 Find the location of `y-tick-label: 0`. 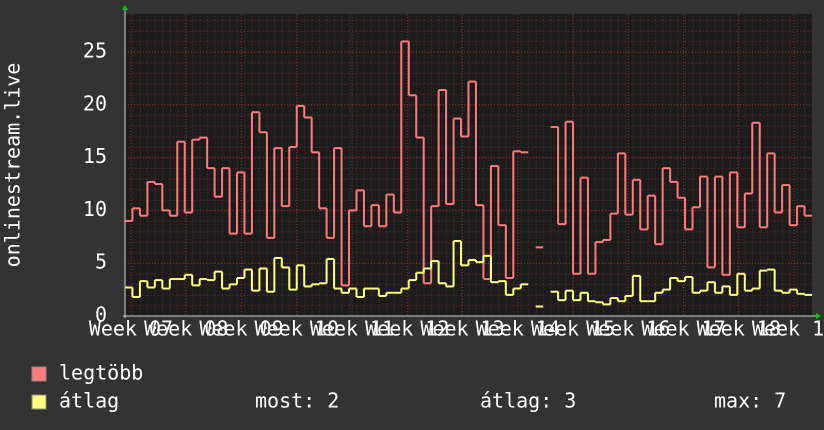

y-tick-label: 0 is located at coordinates (101, 315).